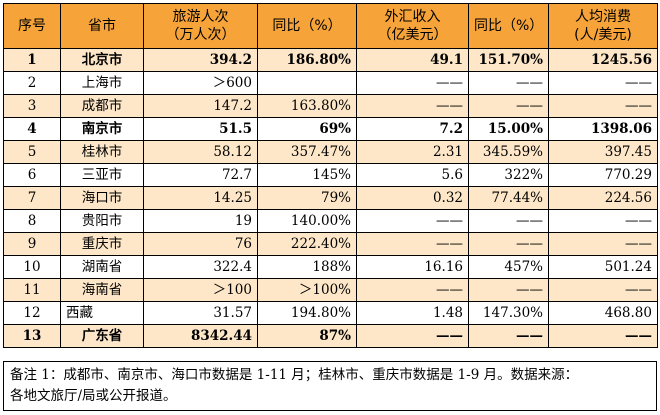 The width and height of the screenshot is (660, 415). Describe the element at coordinates (603, 35) in the screenshot. I see `header-per-capita-unit: (人/美元)` at that location.